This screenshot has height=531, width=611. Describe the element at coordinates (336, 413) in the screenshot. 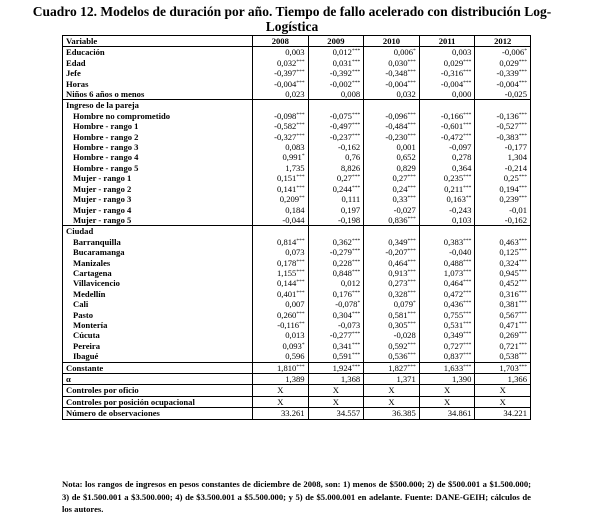

I see `value-cell: 34.557` at that location.